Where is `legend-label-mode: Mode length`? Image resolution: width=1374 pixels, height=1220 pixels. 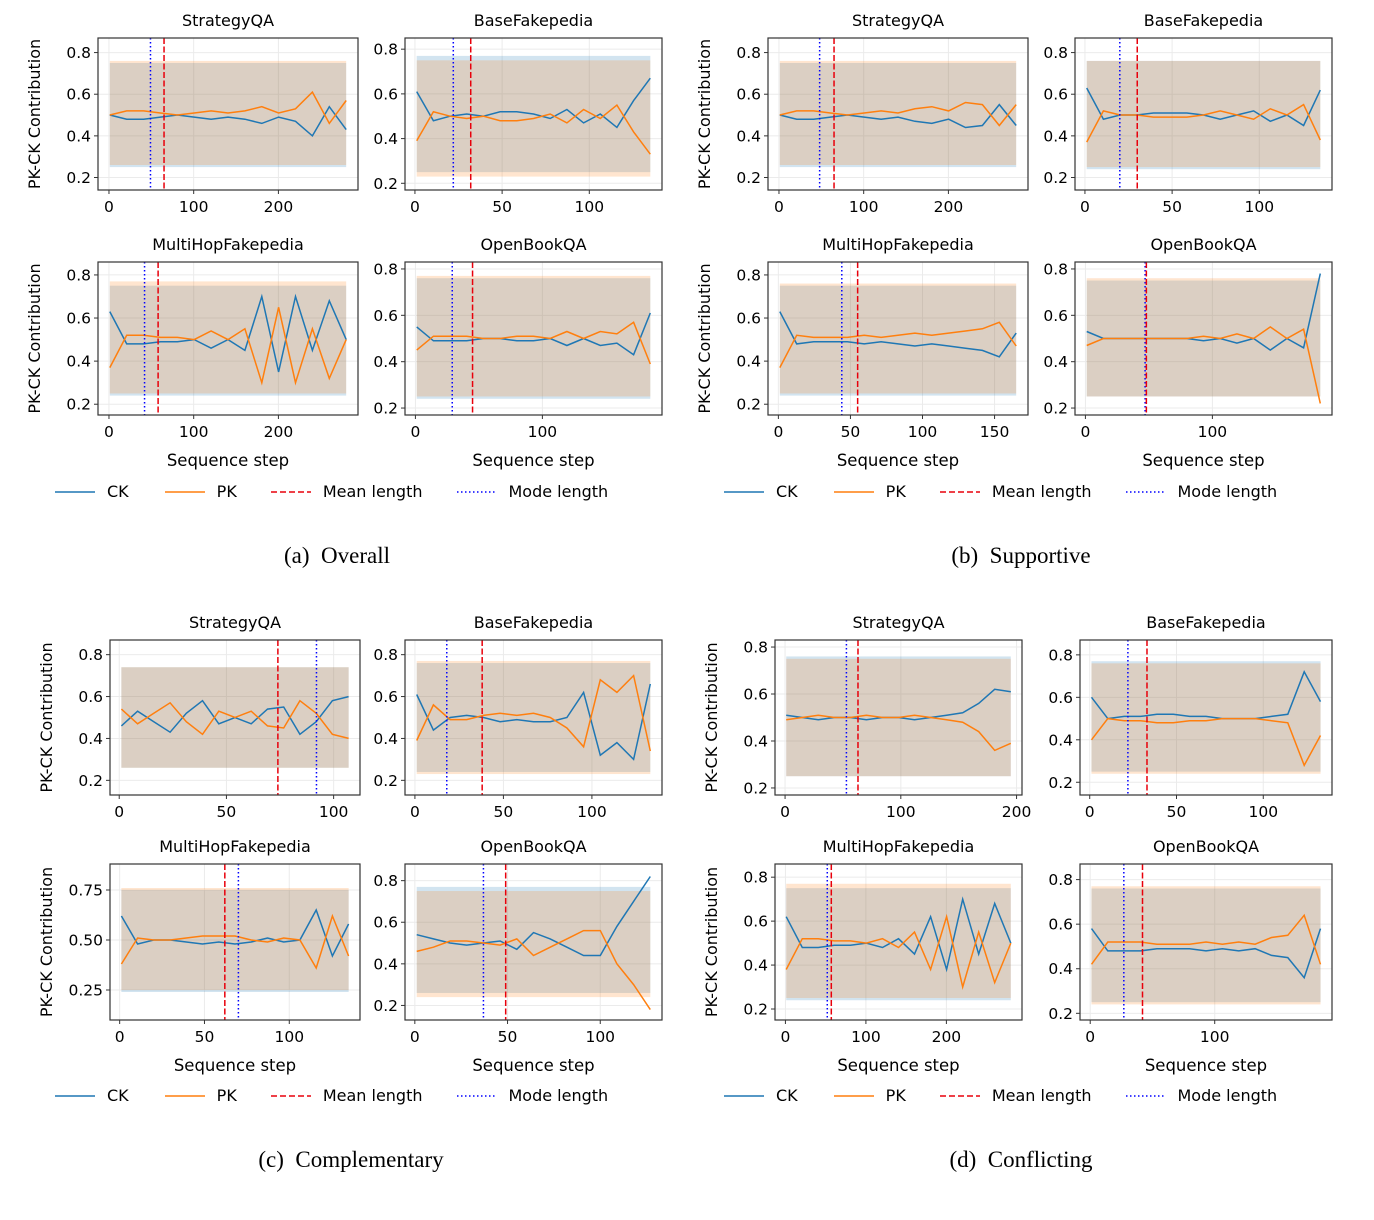 legend-label-mode: Mode length is located at coordinates (558, 491).